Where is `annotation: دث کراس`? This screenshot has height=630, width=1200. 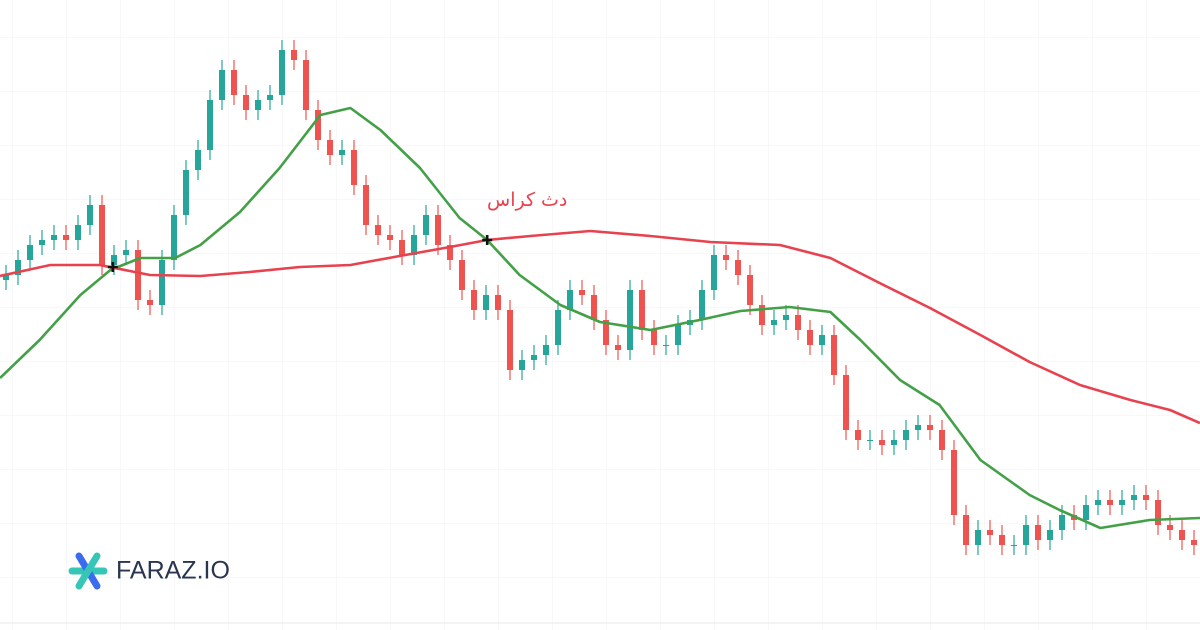 annotation: دث کراس is located at coordinates (527, 200).